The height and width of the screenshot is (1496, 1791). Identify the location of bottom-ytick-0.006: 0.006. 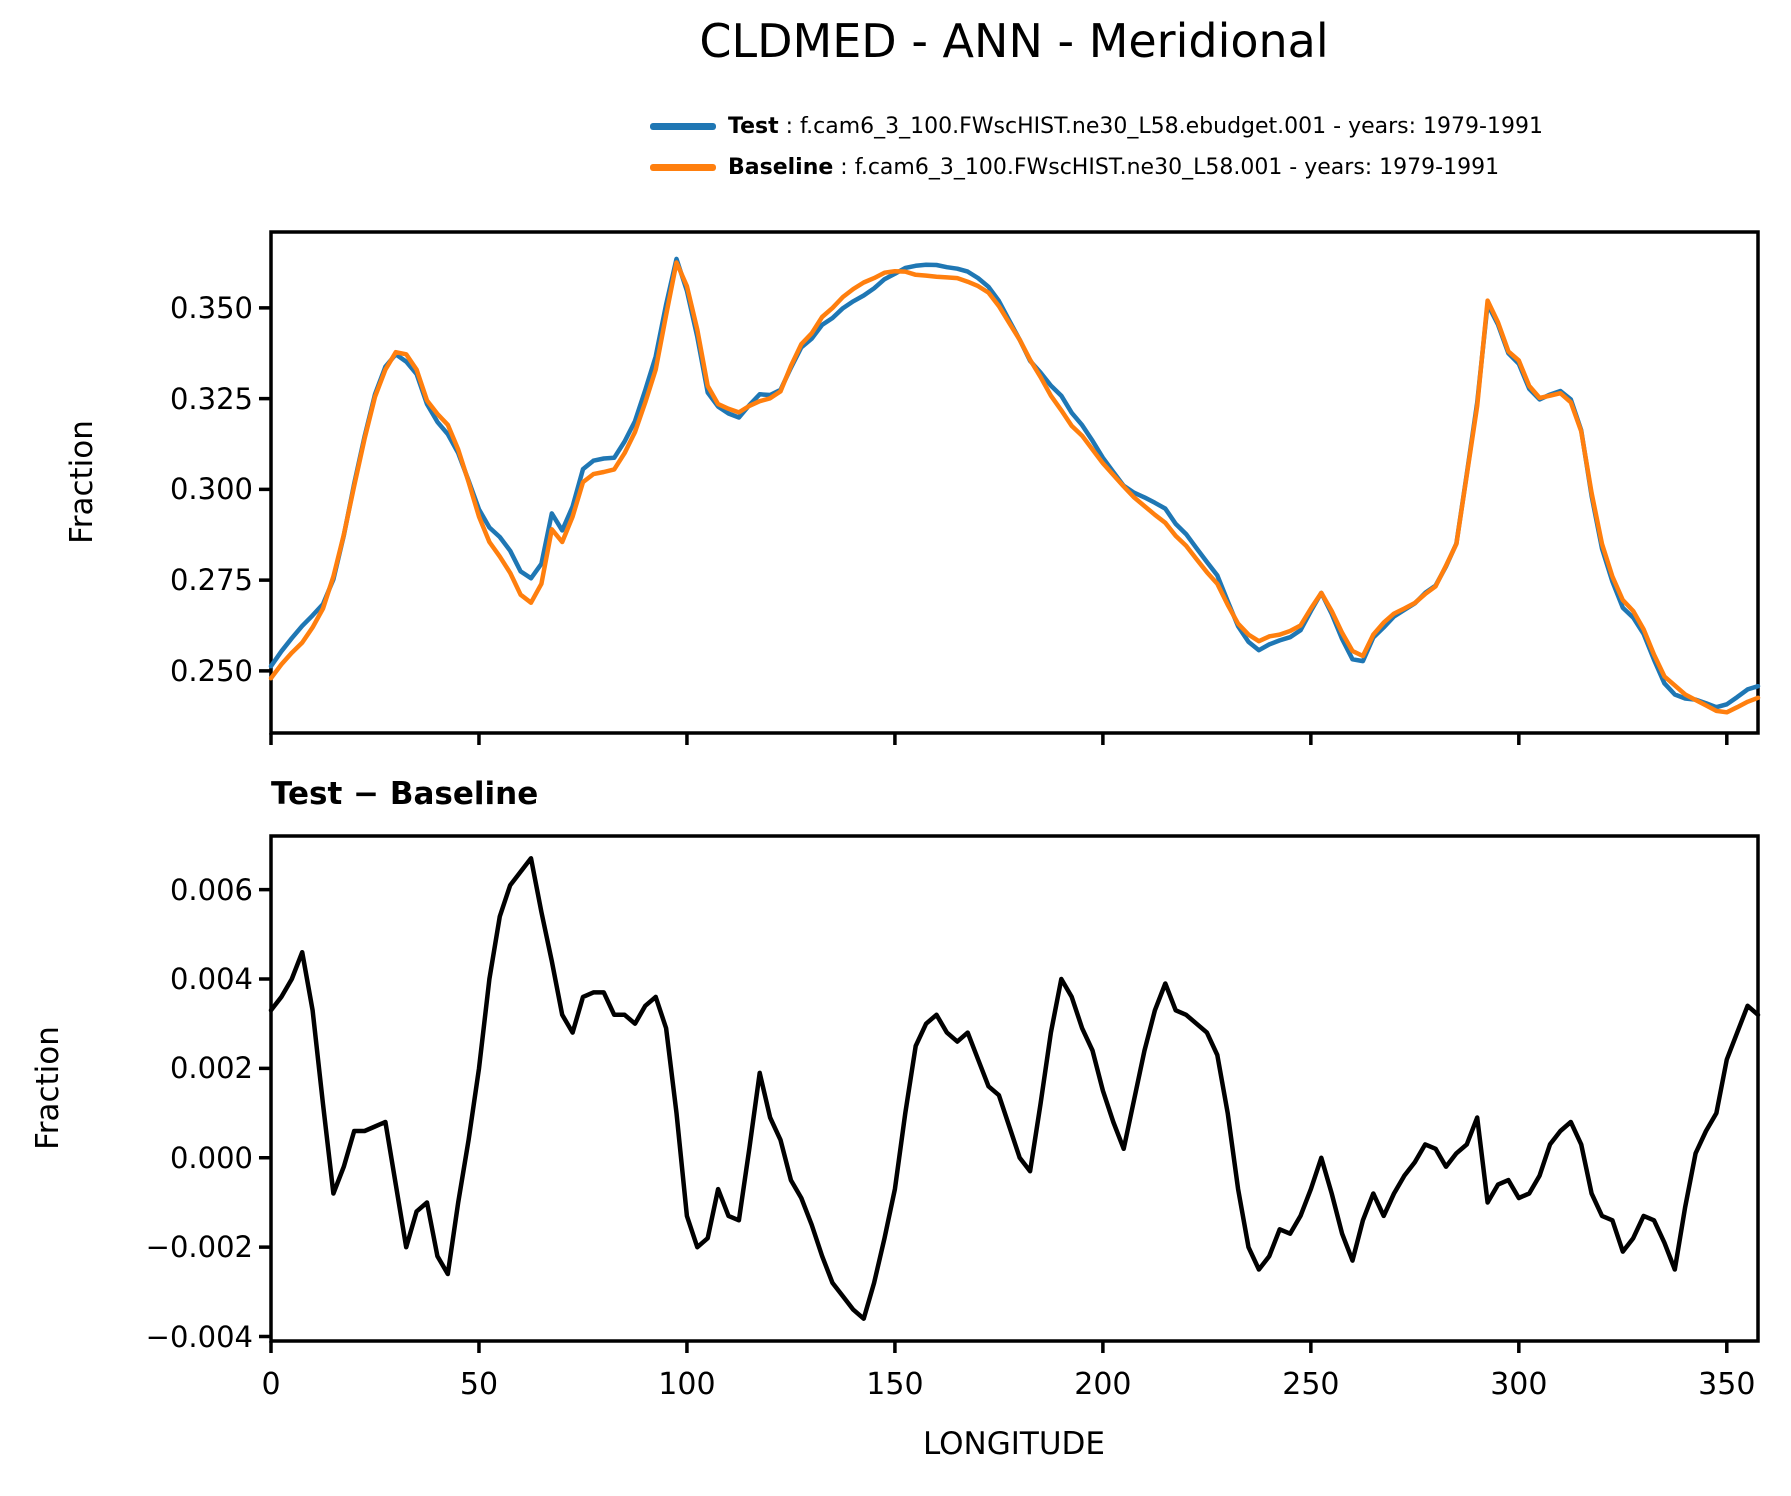
(211, 889).